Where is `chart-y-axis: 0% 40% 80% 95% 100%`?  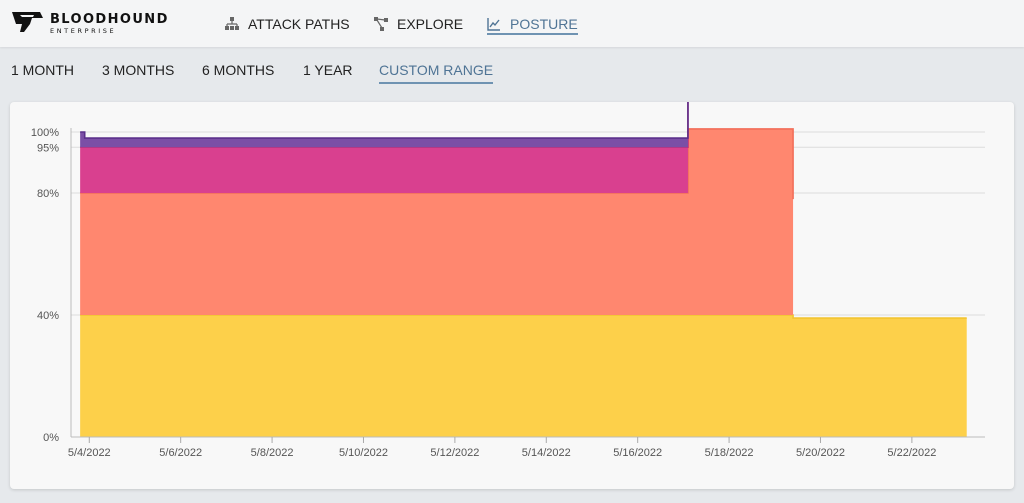
chart-y-axis: 0% 40% 80% 95% 100% is located at coordinates (51, 285).